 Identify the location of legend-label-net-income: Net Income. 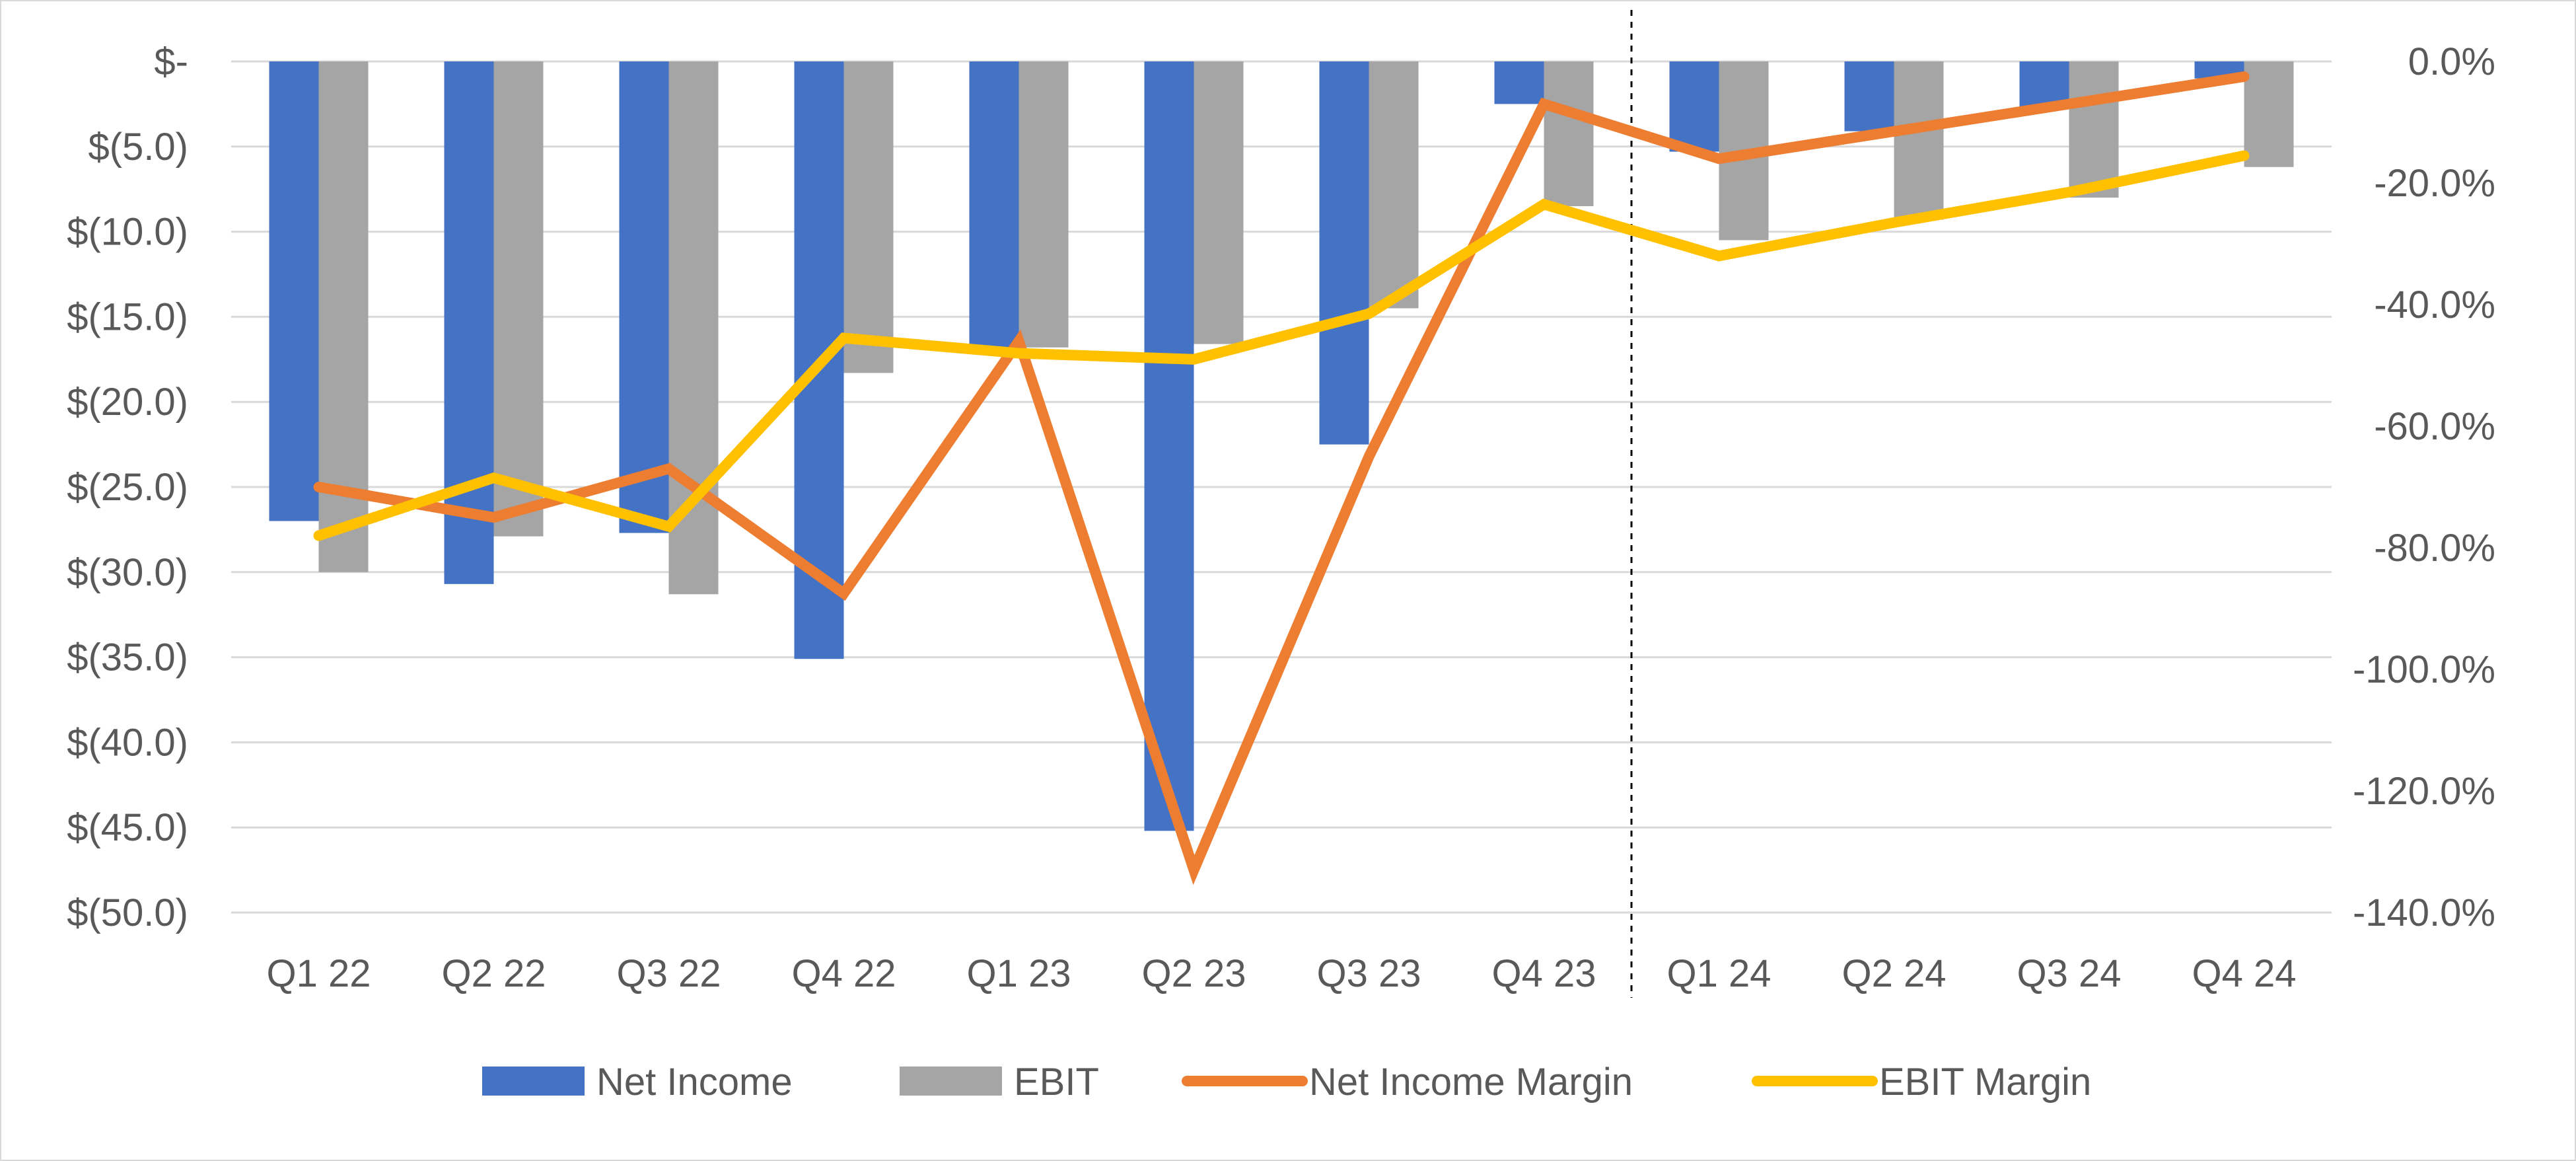
(694, 1082).